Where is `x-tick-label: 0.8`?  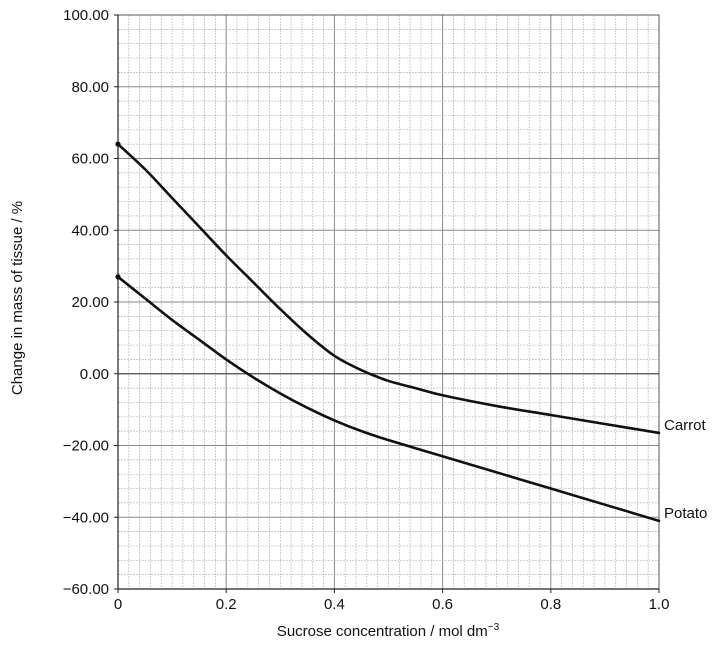
x-tick-label: 0.8 is located at coordinates (550, 604).